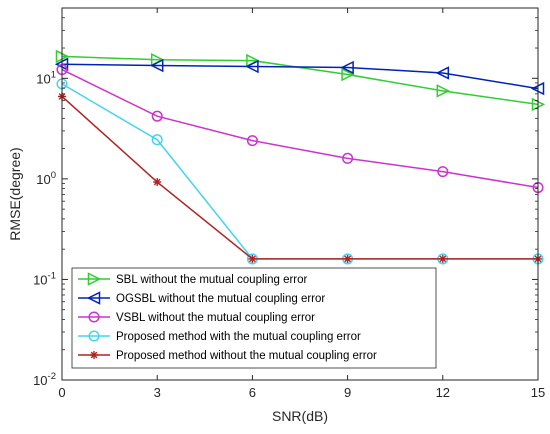 The image size is (550, 434). I want to click on y-tick-label-2: 10⁻¹, so click(44, 278).